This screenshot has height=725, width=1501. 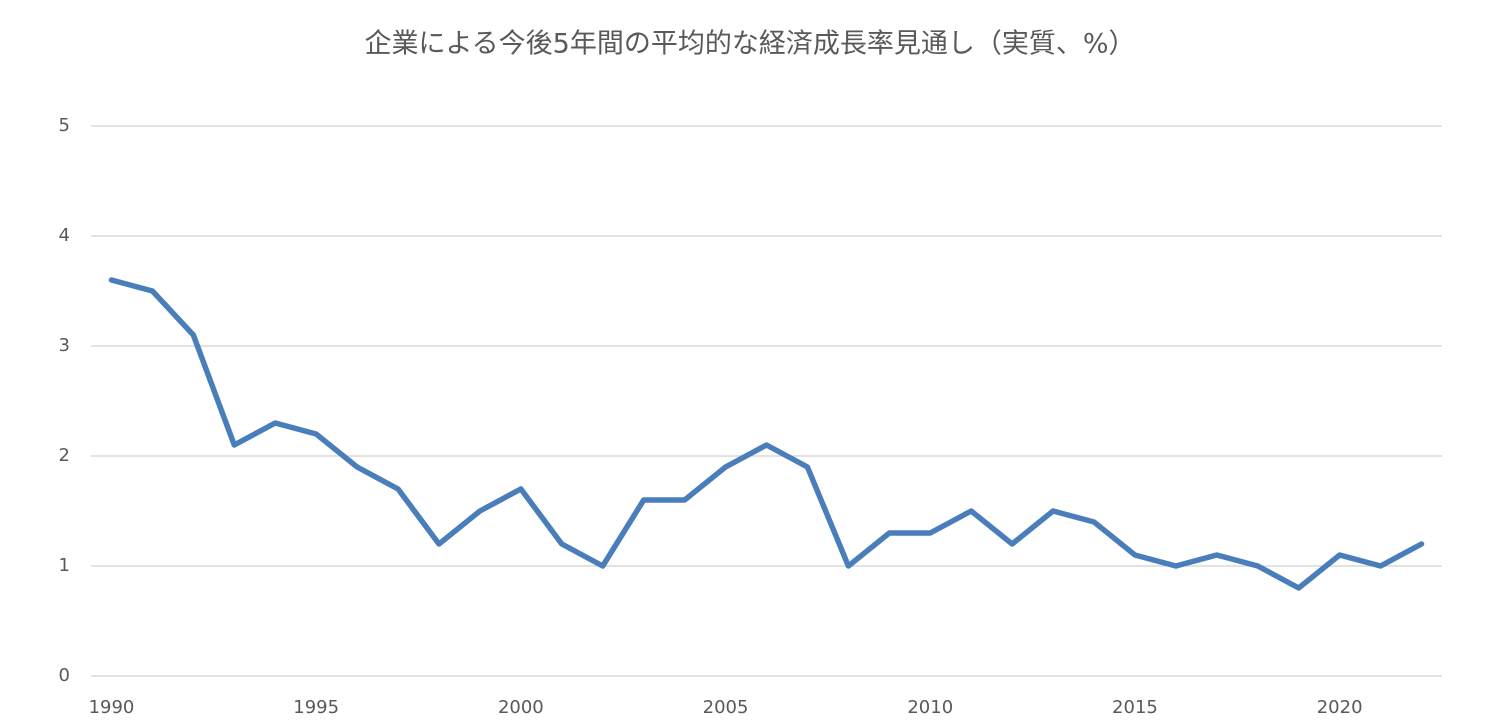 I want to click on y-tick-label: 1, so click(x=64, y=565).